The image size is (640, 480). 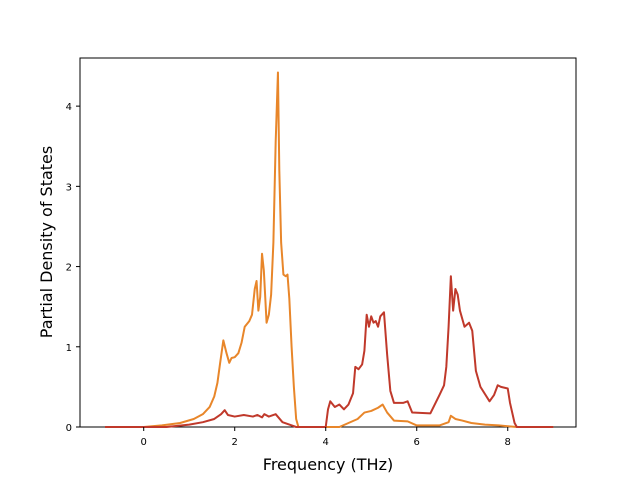 What do you see at coordinates (69, 187) in the screenshot?
I see `y-tick-label: 3` at bounding box center [69, 187].